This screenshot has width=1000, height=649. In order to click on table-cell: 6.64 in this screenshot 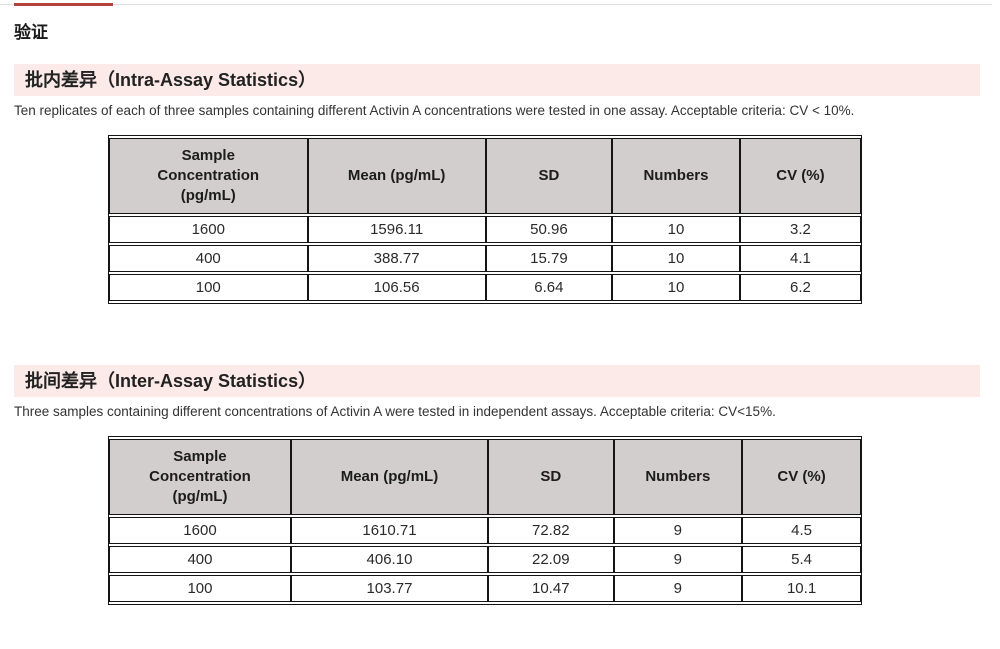, I will do `click(549, 287)`.